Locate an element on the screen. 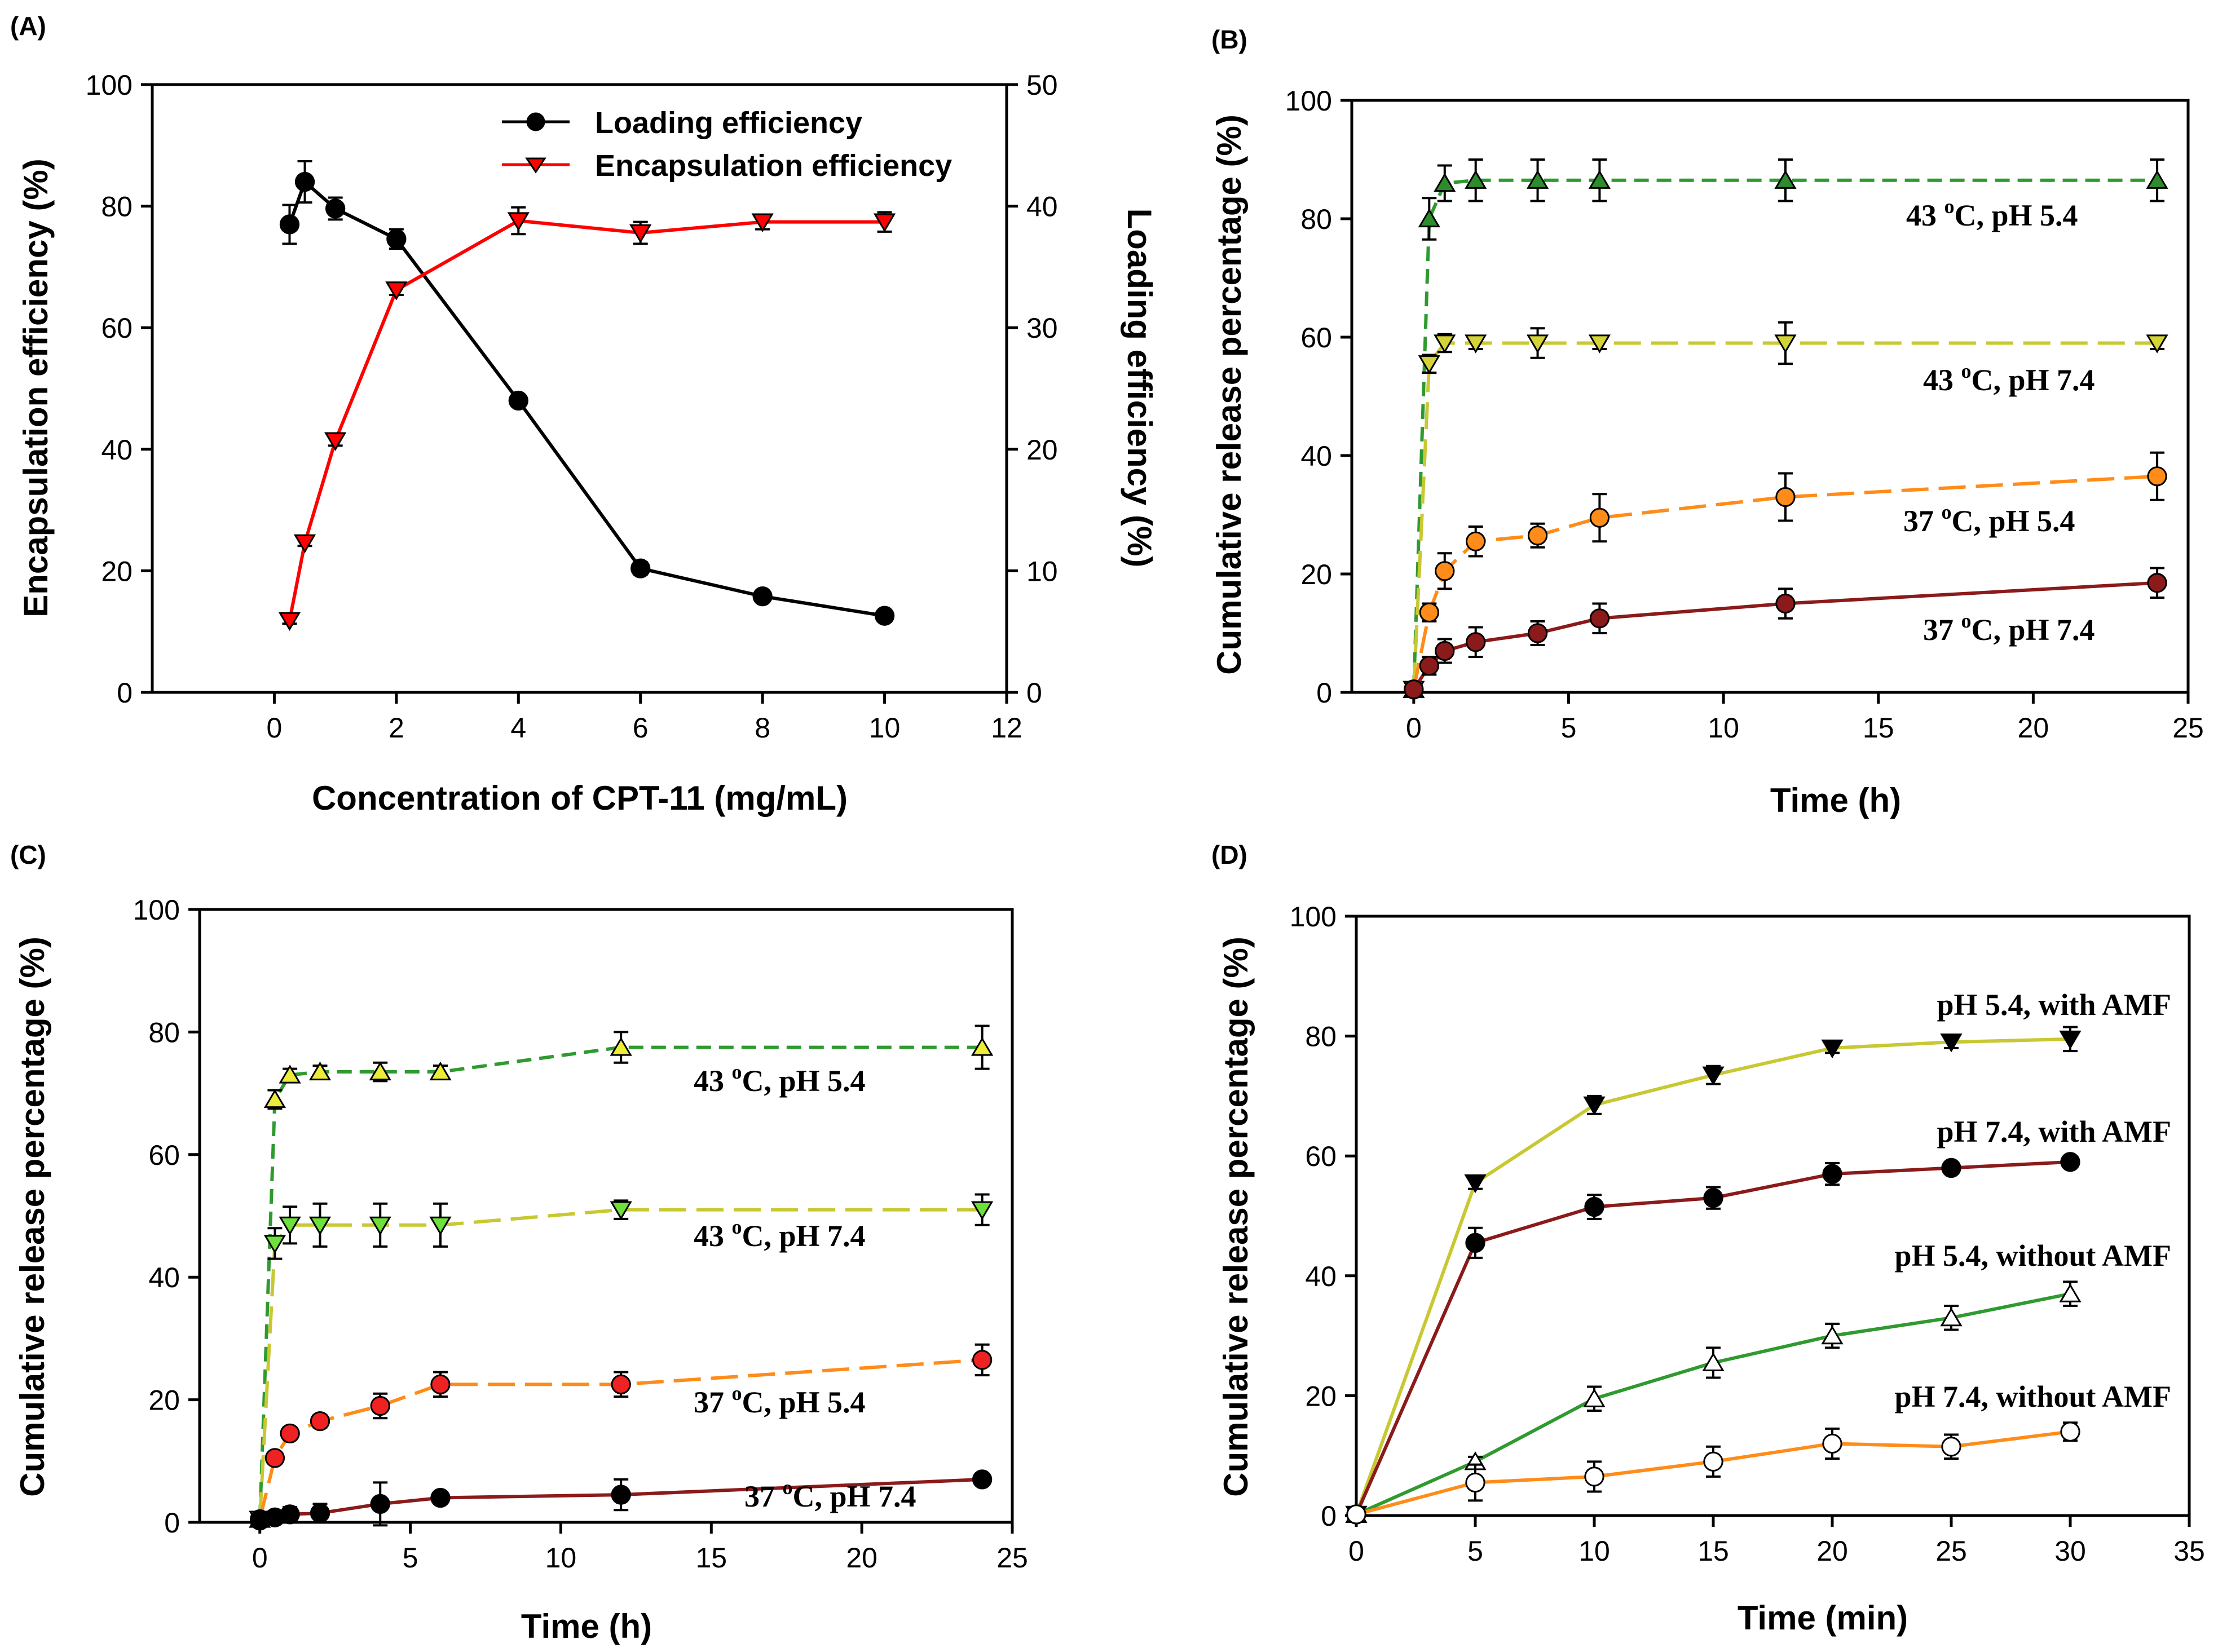 The width and height of the screenshot is (2218, 1652). panel-d-y-tick-label: 100 is located at coordinates (1313, 917).